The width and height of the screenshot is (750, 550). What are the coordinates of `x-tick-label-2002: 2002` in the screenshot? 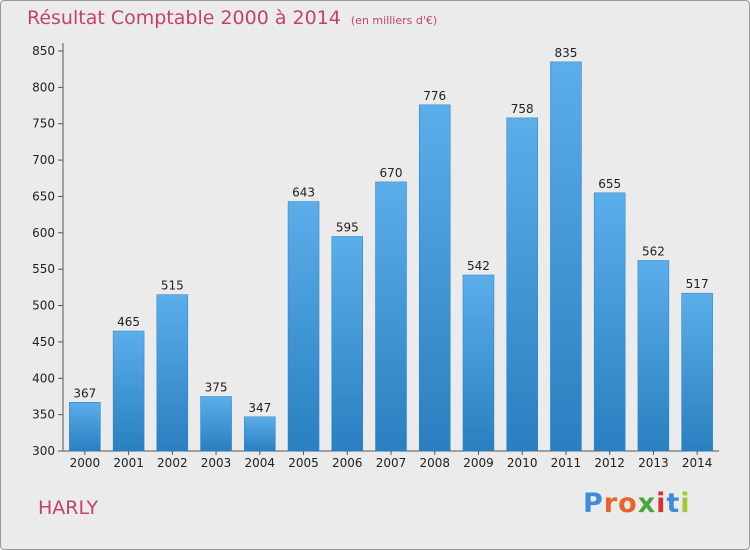 It's located at (172, 463).